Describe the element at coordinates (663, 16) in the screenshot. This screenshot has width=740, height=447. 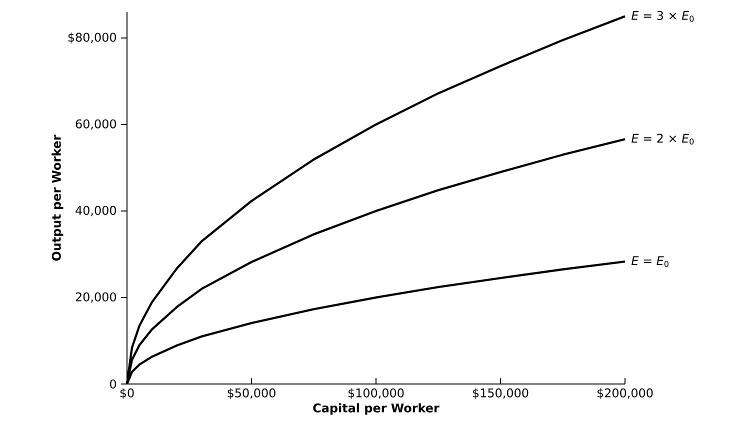
I see `series-label: E = 3 × E$_{0}$` at that location.